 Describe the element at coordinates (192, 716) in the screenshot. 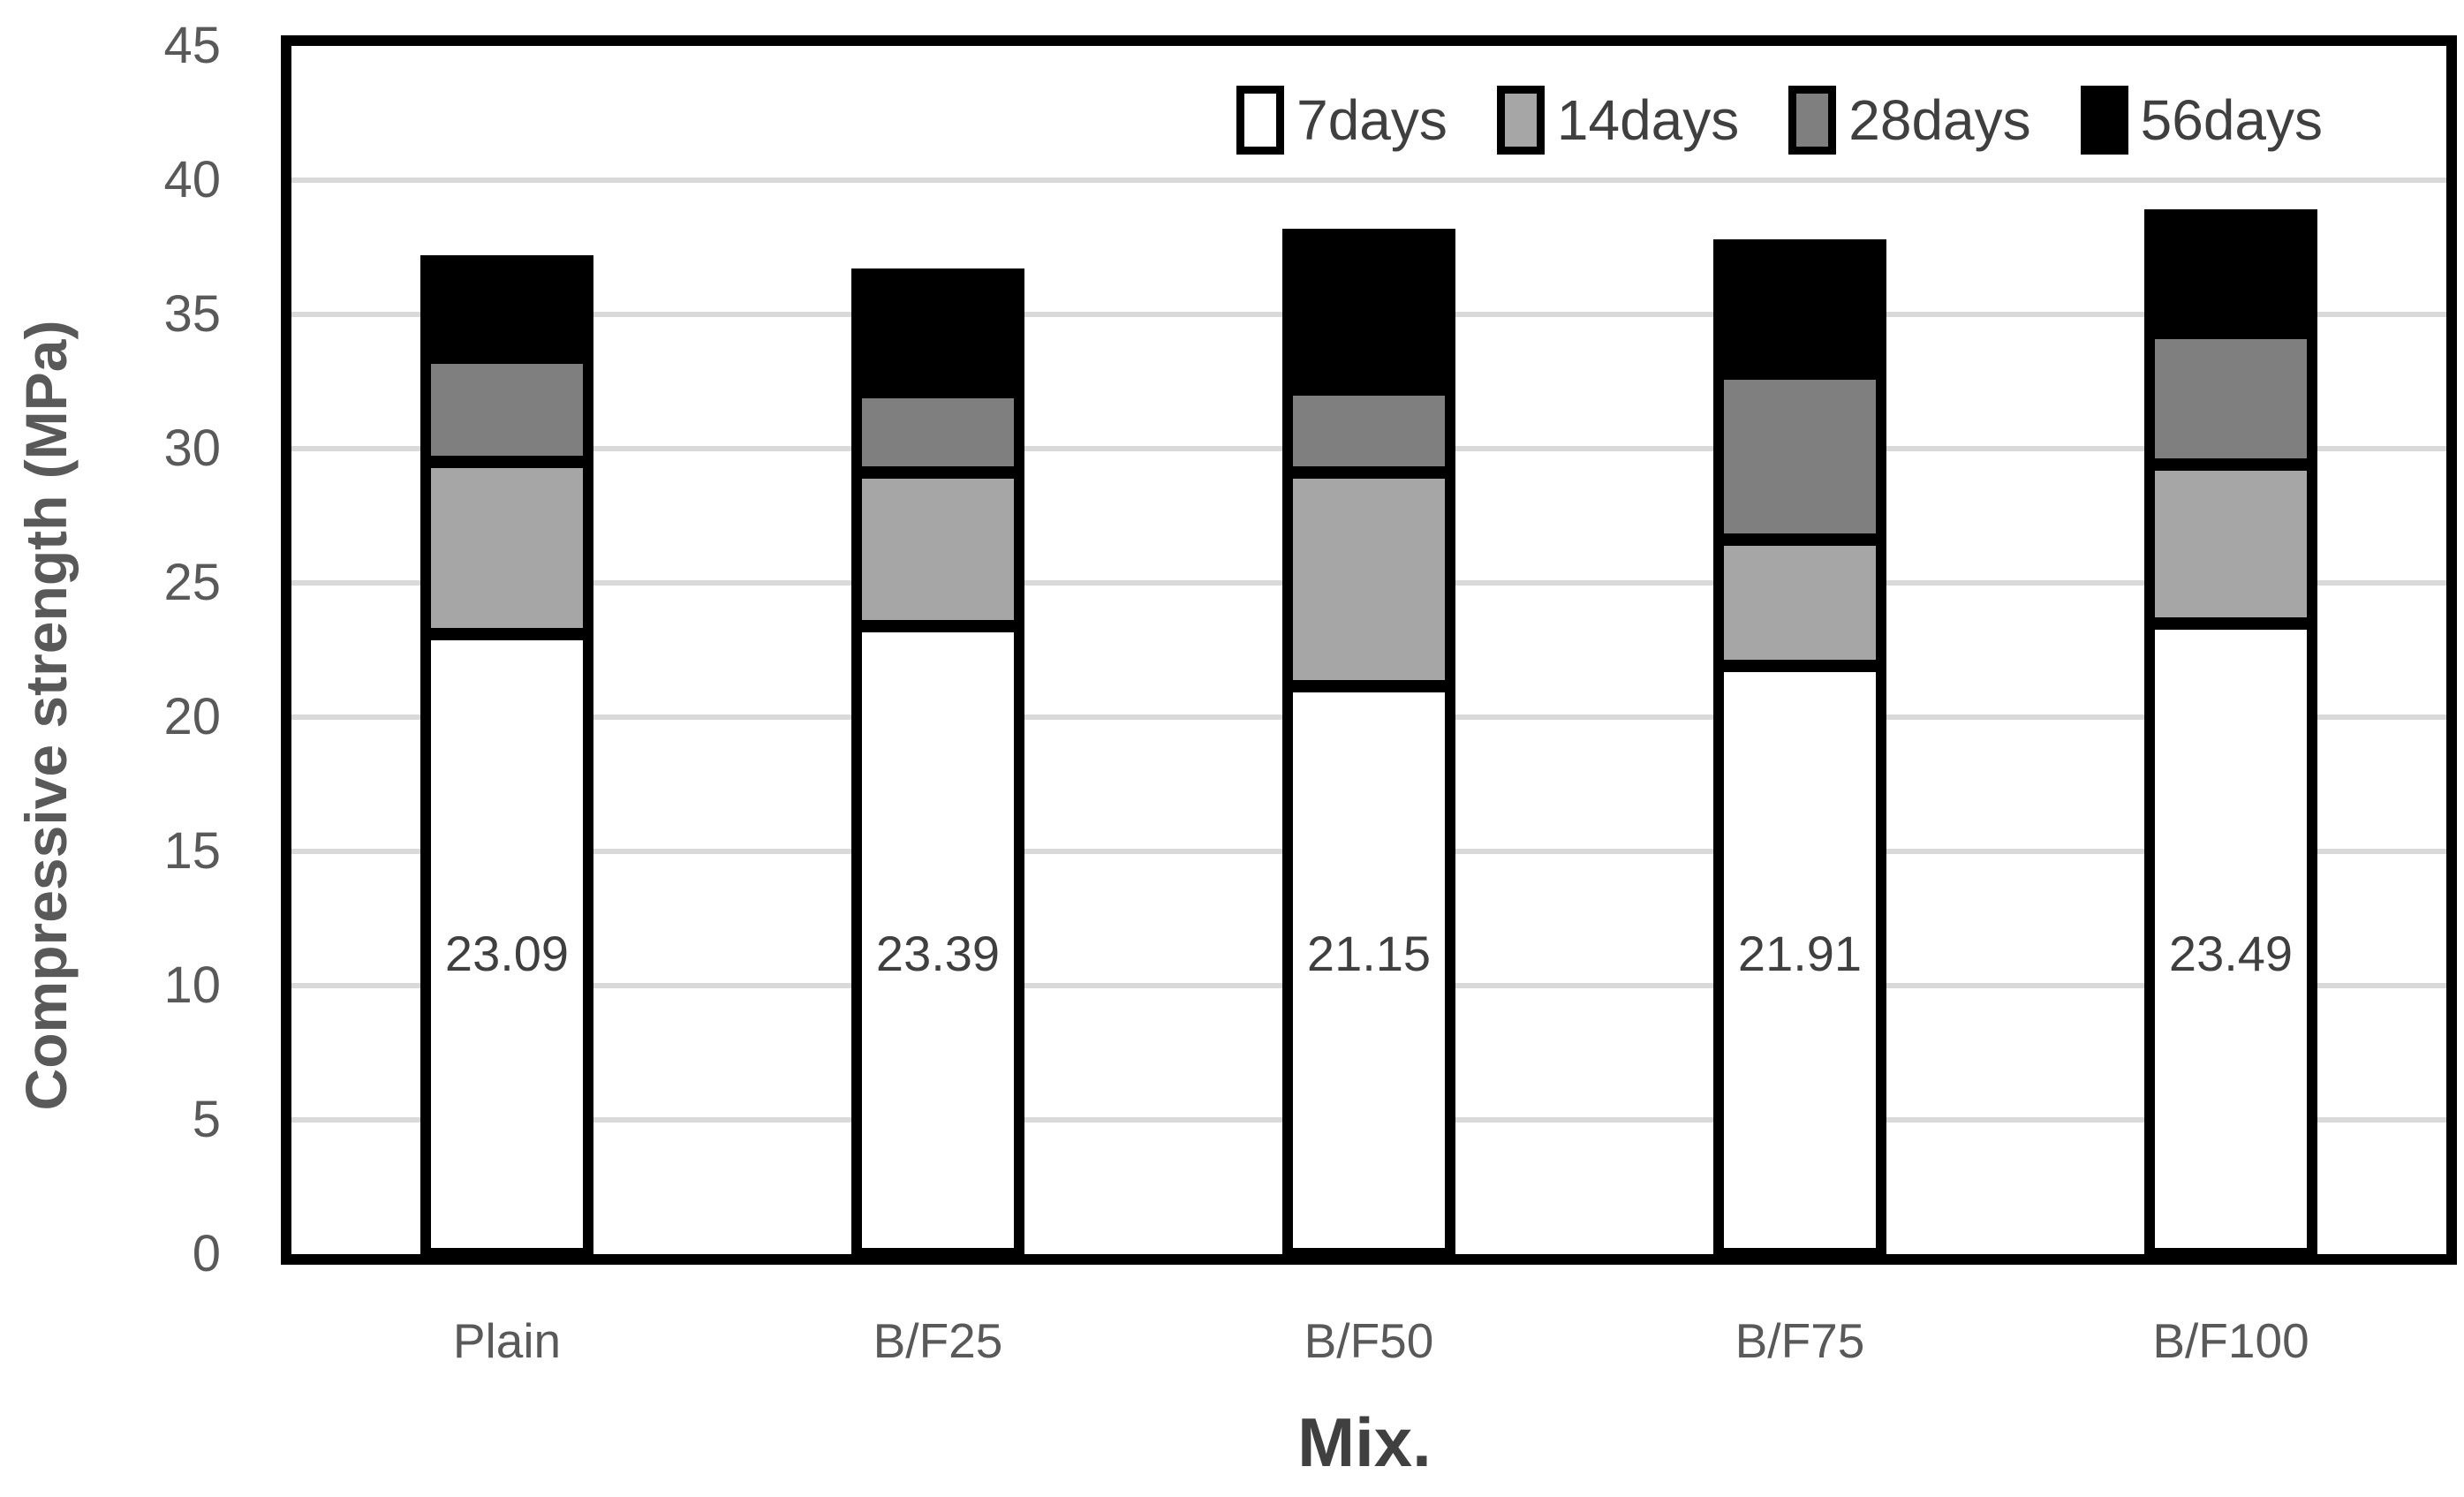

I see `y-tick-label: 20` at that location.